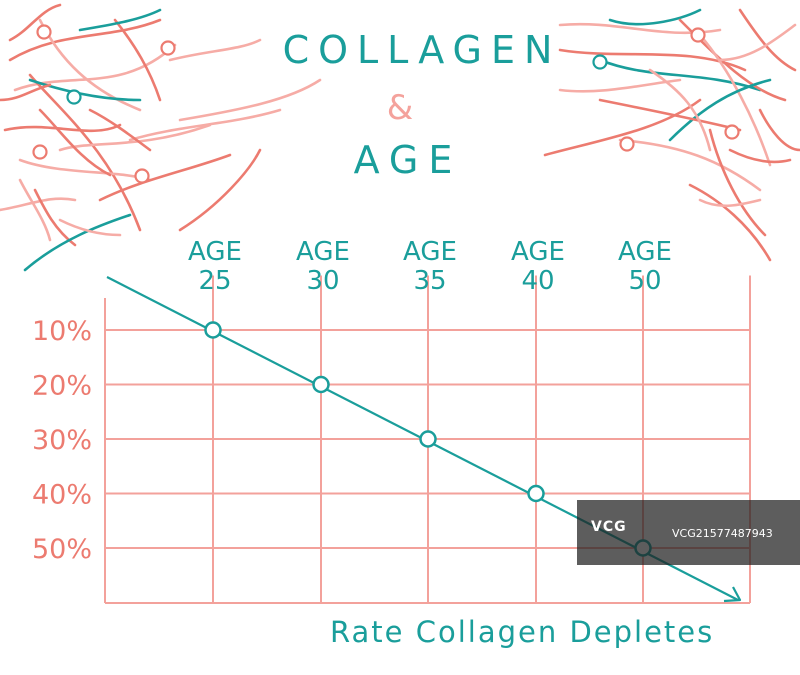 Image resolution: width=800 pixels, height=675 pixels. Describe the element at coordinates (609, 527) in the screenshot. I see `watermark-logo: VCG` at that location.